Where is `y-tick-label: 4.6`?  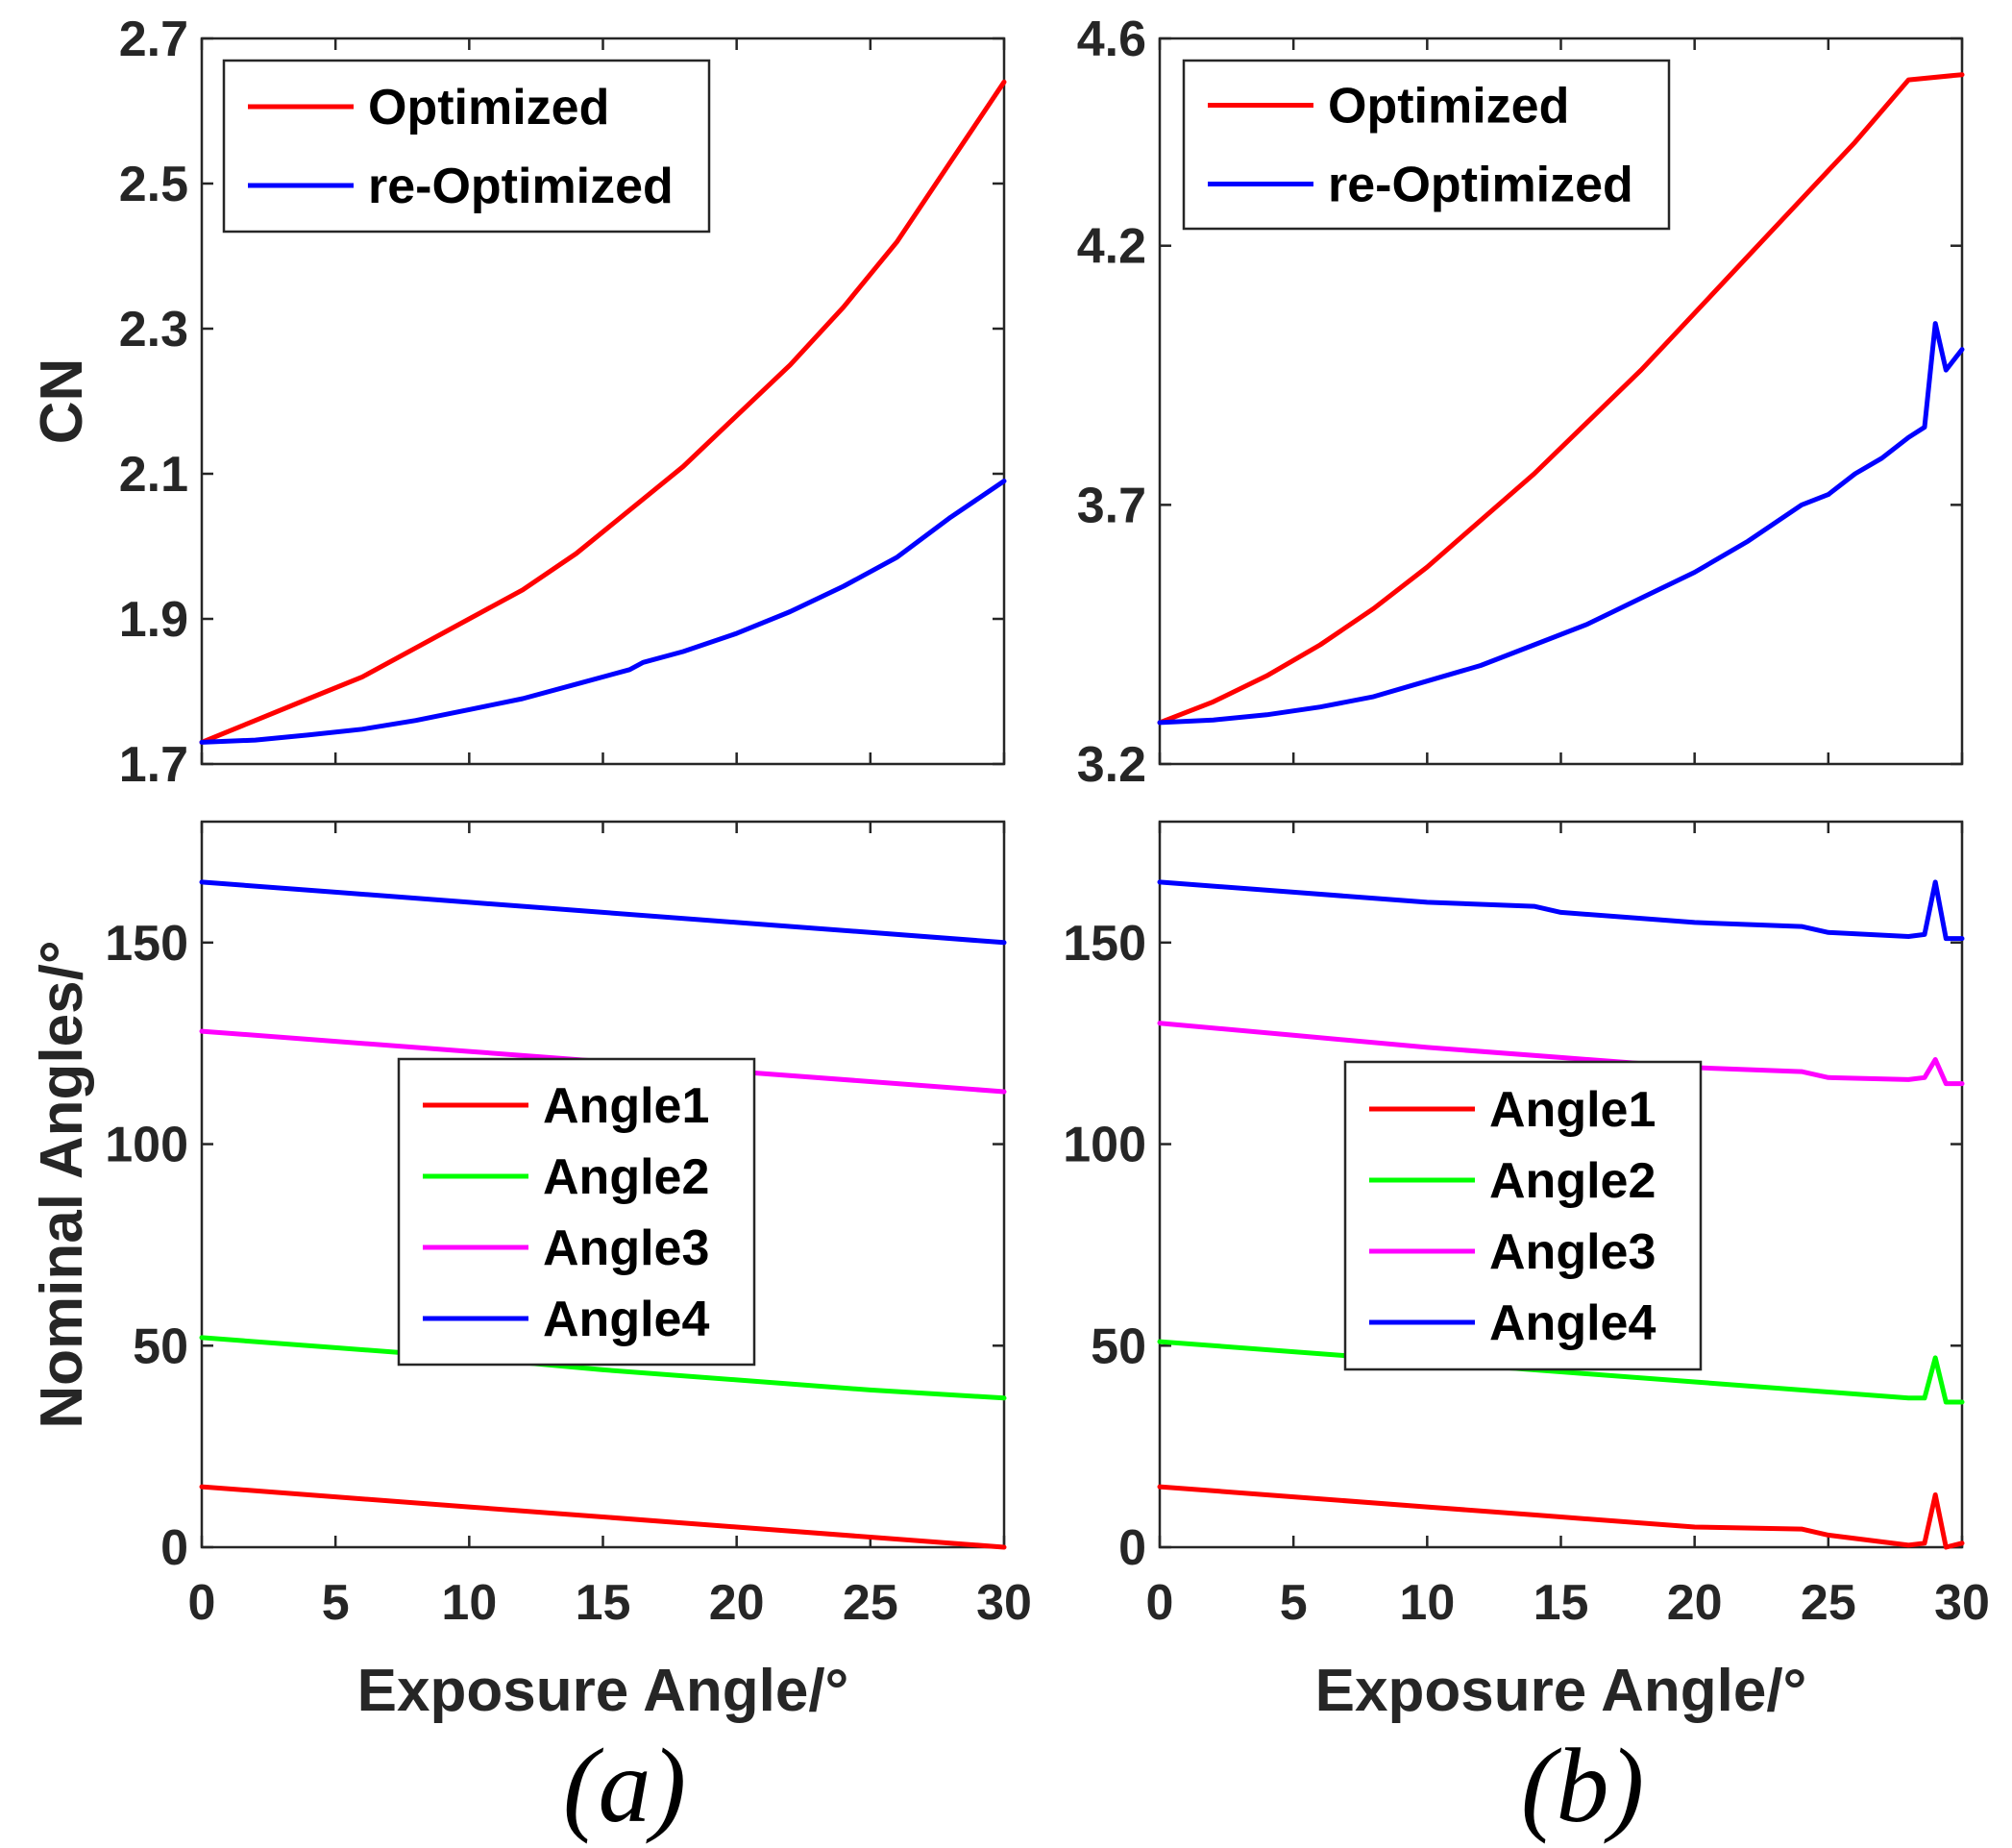 y-tick-label: 4.6 is located at coordinates (1111, 39).